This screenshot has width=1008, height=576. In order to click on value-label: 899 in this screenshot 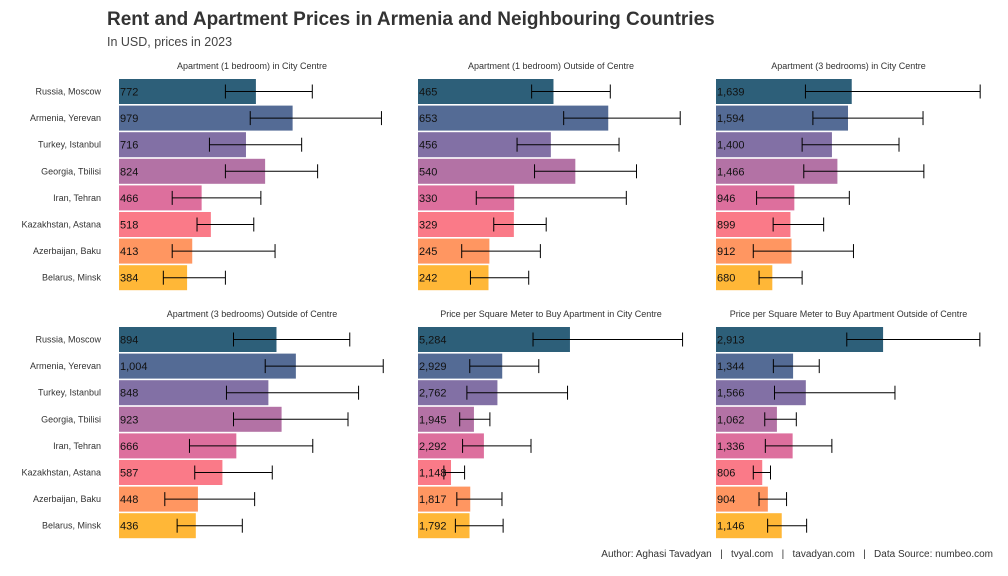, I will do `click(726, 226)`.